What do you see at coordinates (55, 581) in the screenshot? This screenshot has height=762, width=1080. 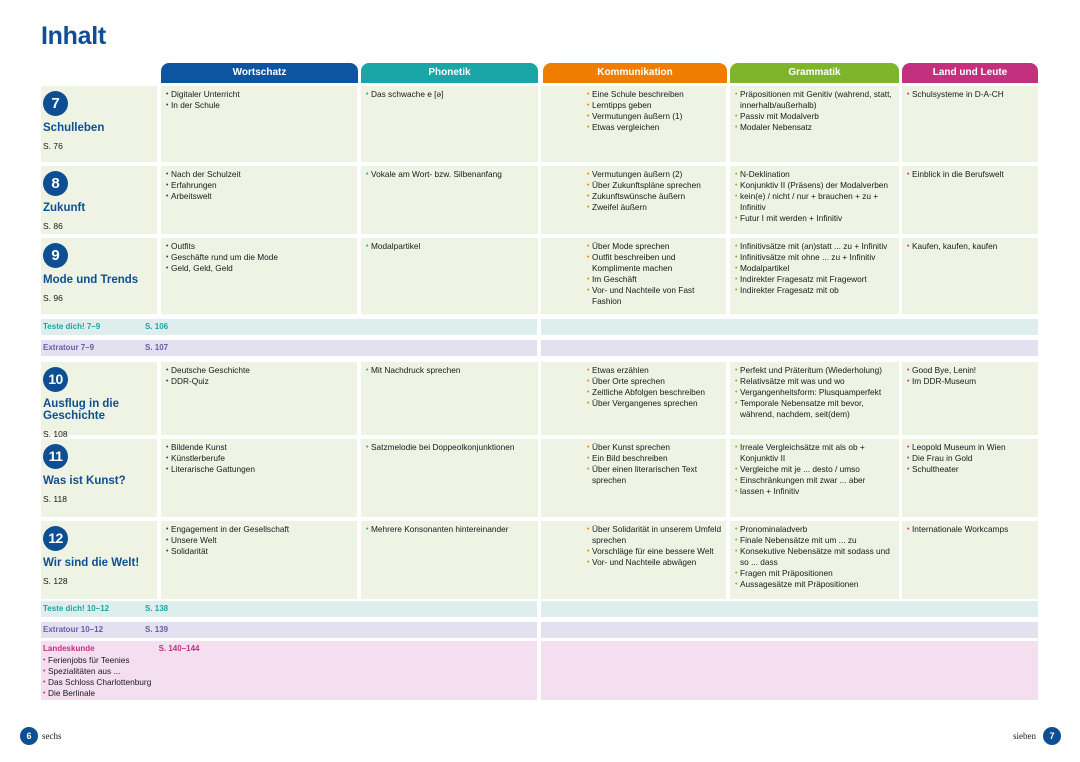 I see `unit-page: S. 128` at bounding box center [55, 581].